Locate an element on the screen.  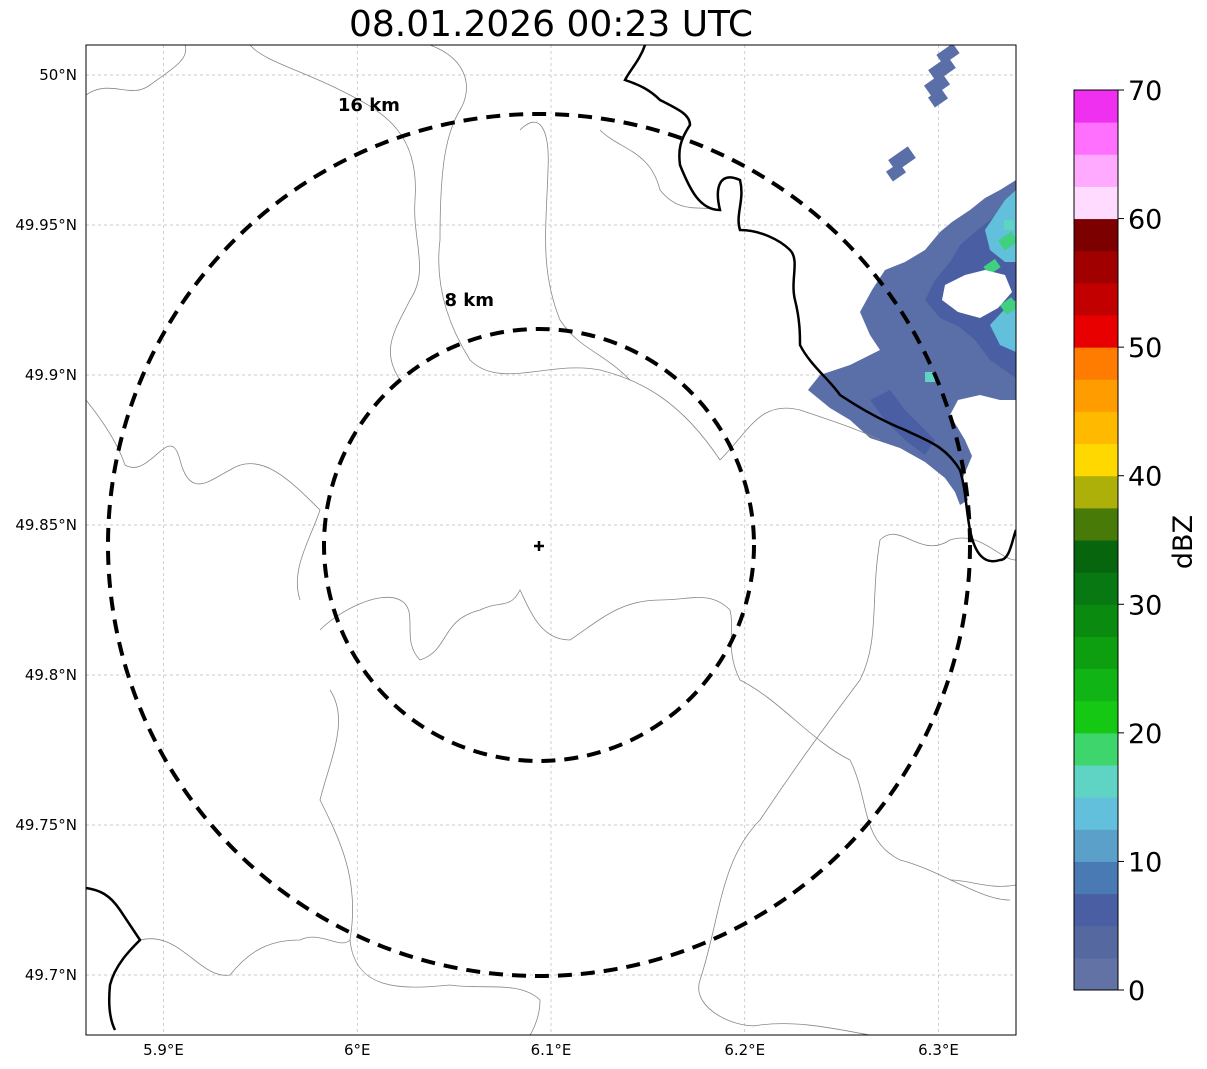
border-line-west is located at coordinates (203, 500).